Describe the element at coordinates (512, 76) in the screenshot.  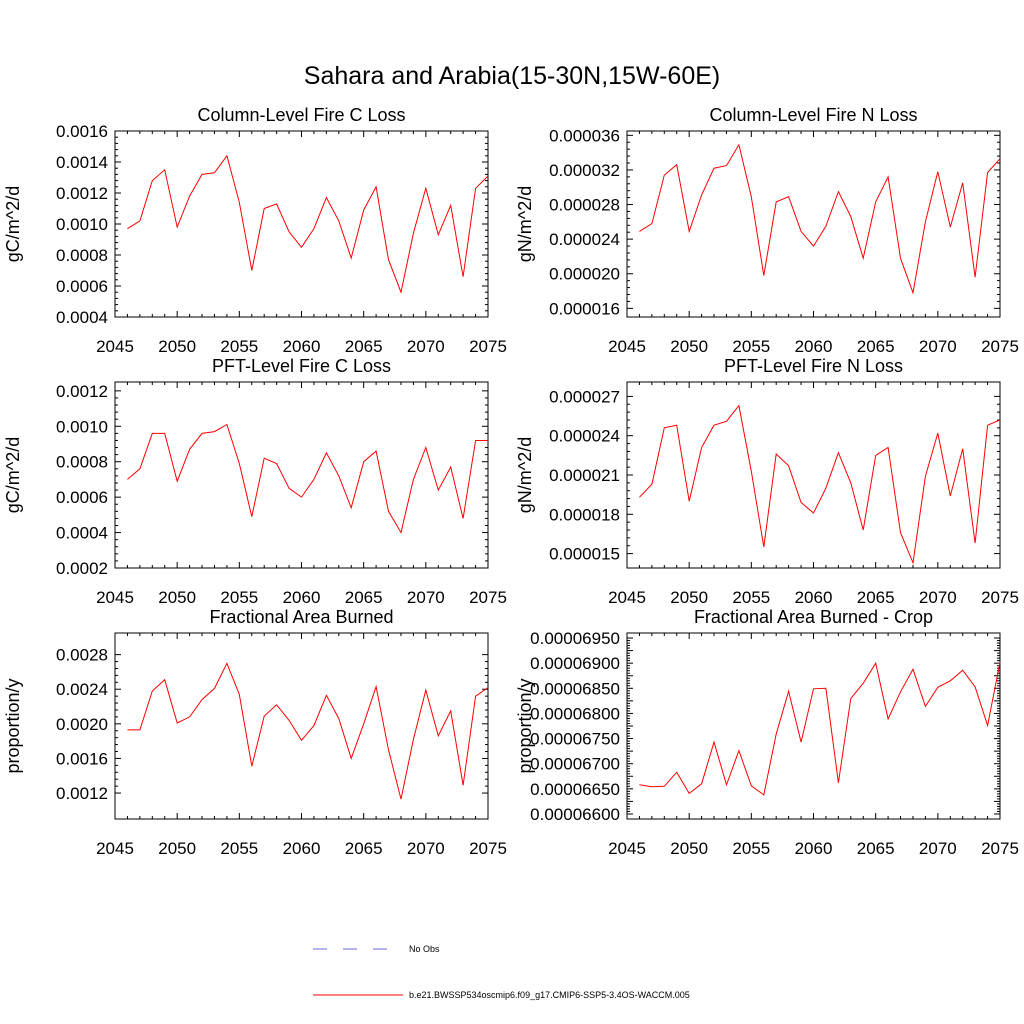
I see `figure-title: Sahara and Arabia(15-30N,15W-60E)` at that location.